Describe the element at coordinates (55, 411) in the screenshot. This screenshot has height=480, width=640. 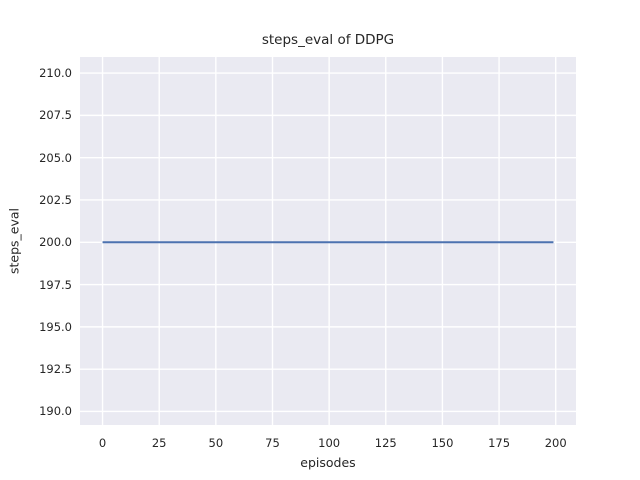
I see `y-tick-label: 190.0` at that location.